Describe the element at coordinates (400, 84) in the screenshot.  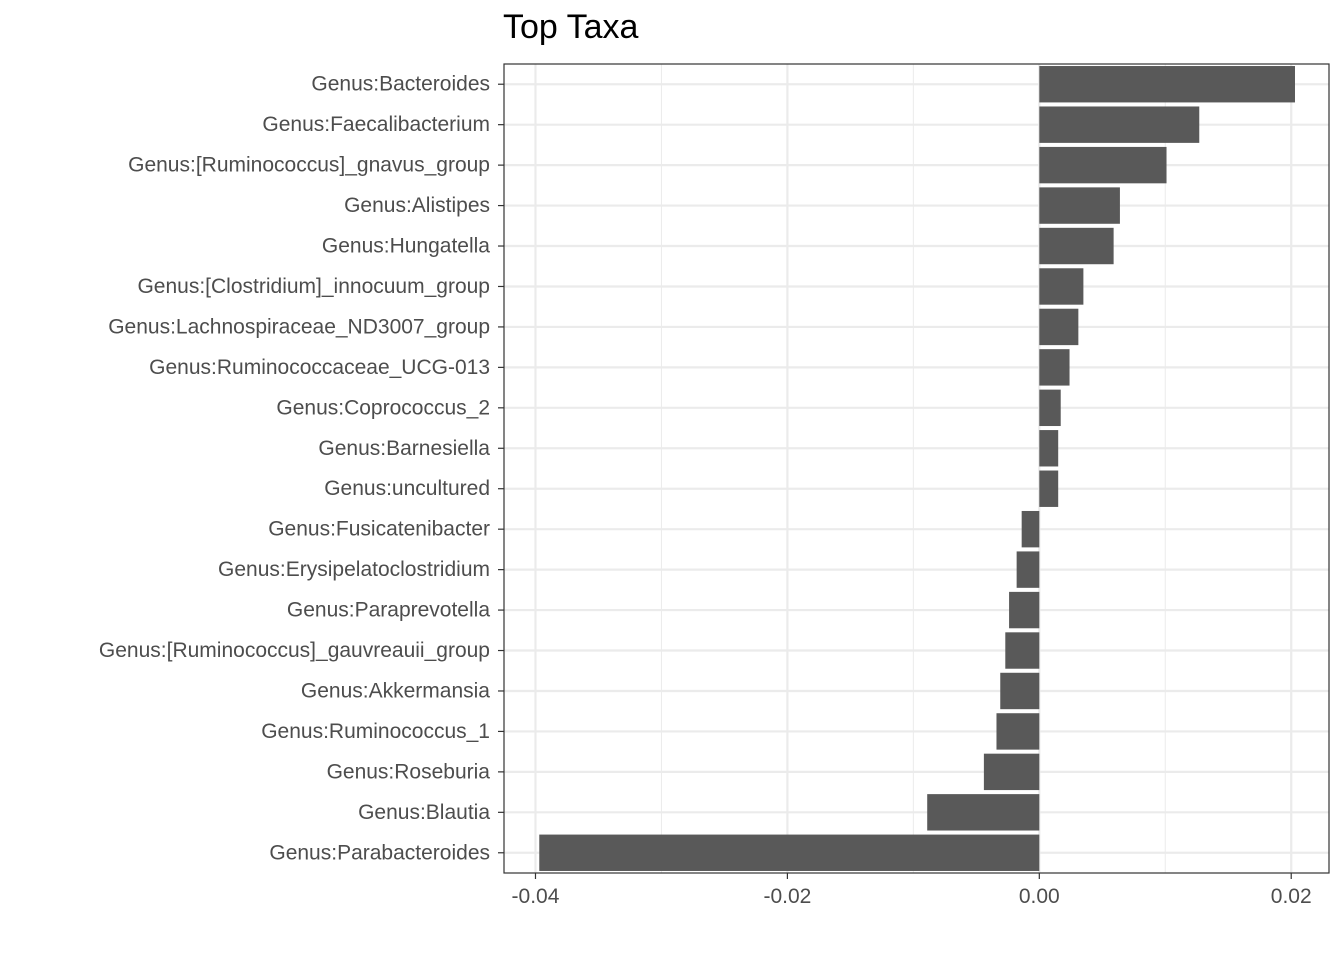
I see `y-tick-label: Genus:Bacteroides` at that location.